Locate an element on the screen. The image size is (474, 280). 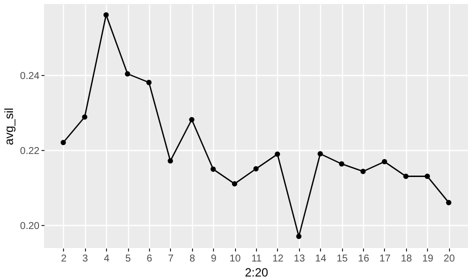
y-tick-label: 0.24 is located at coordinates (30, 76).